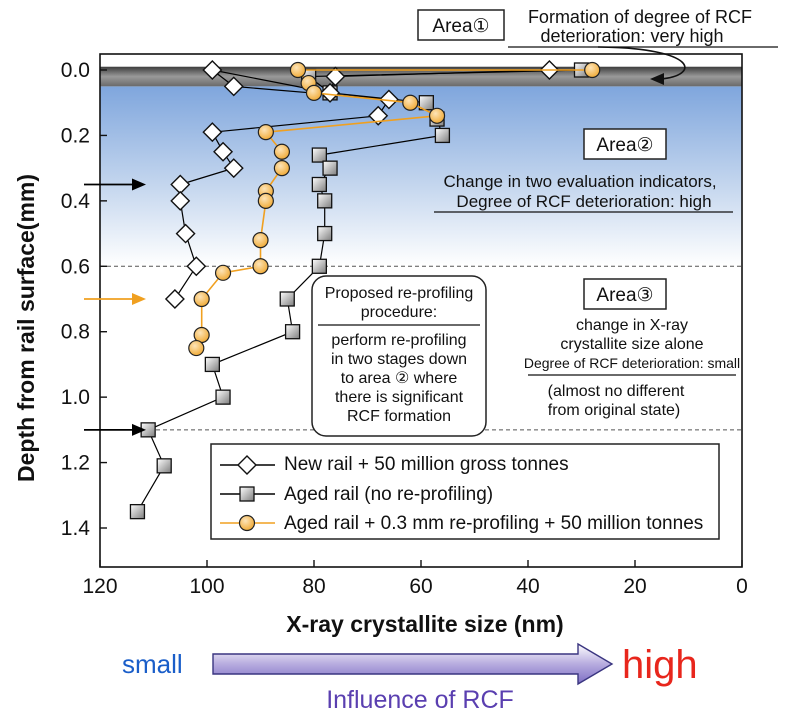  Describe the element at coordinates (632, 363) in the screenshot. I see `area3-text-line3: Degree of RCF deterioration: small` at that location.